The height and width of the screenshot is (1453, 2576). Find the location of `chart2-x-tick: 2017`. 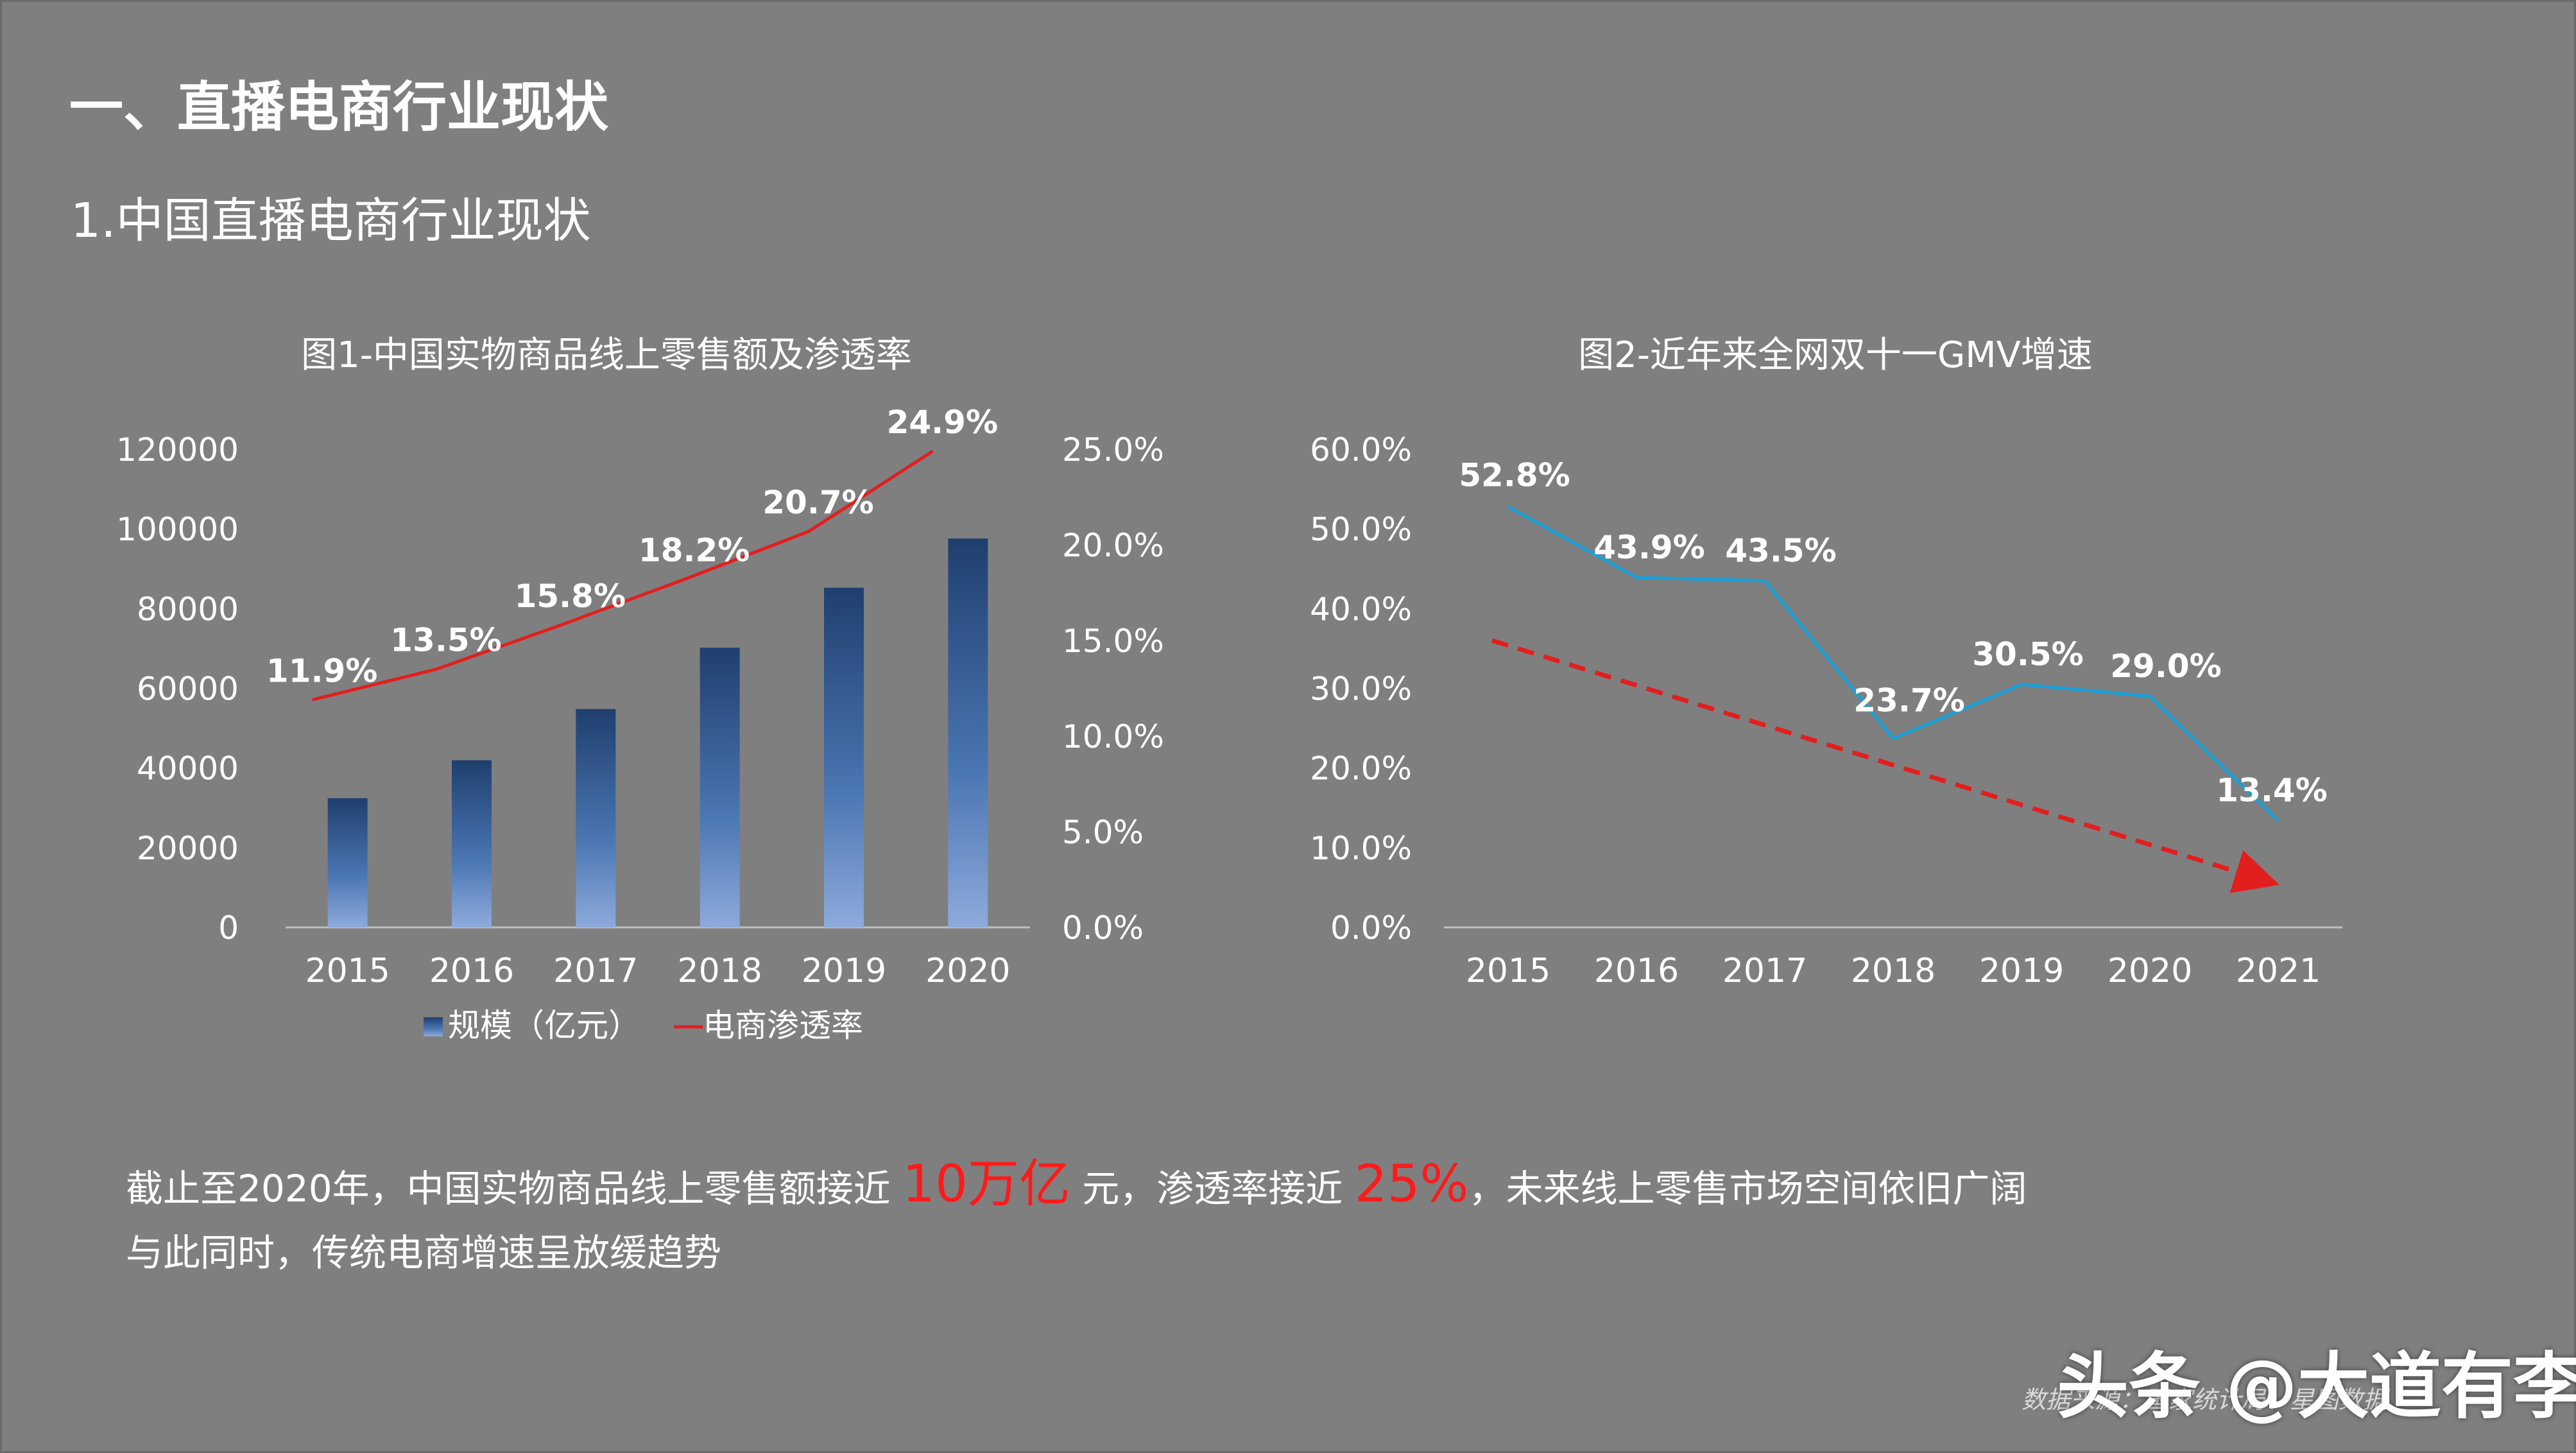

chart2-x-tick: 2017 is located at coordinates (1764, 971).